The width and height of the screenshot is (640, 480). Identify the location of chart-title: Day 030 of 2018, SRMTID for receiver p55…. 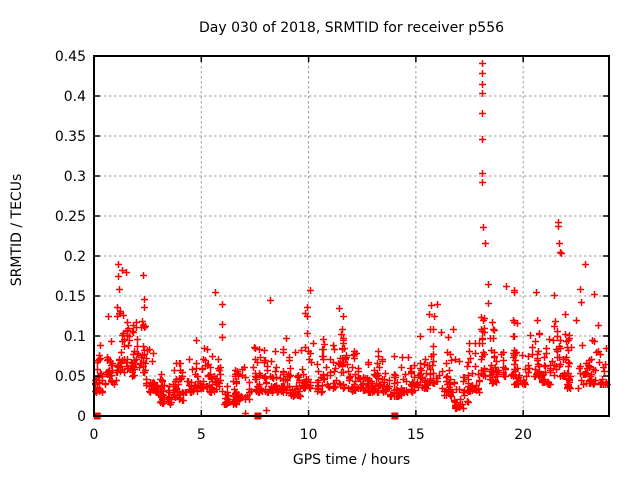
(351, 28).